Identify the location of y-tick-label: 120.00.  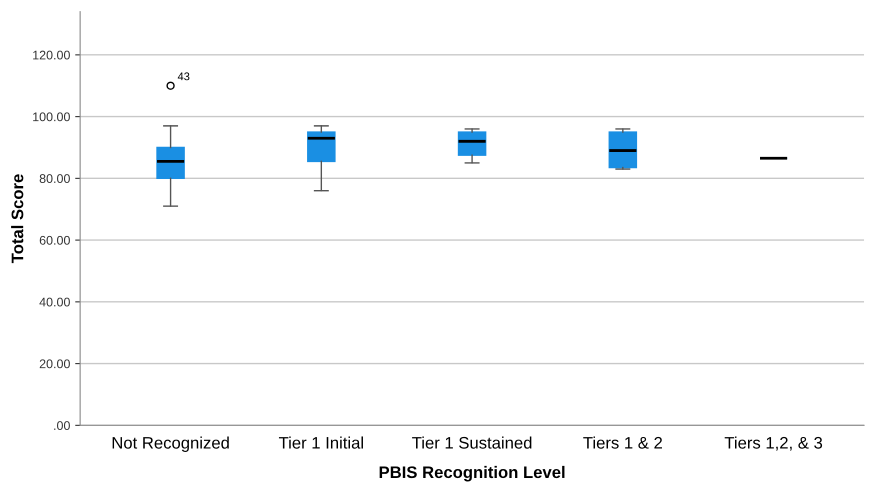
(51, 55).